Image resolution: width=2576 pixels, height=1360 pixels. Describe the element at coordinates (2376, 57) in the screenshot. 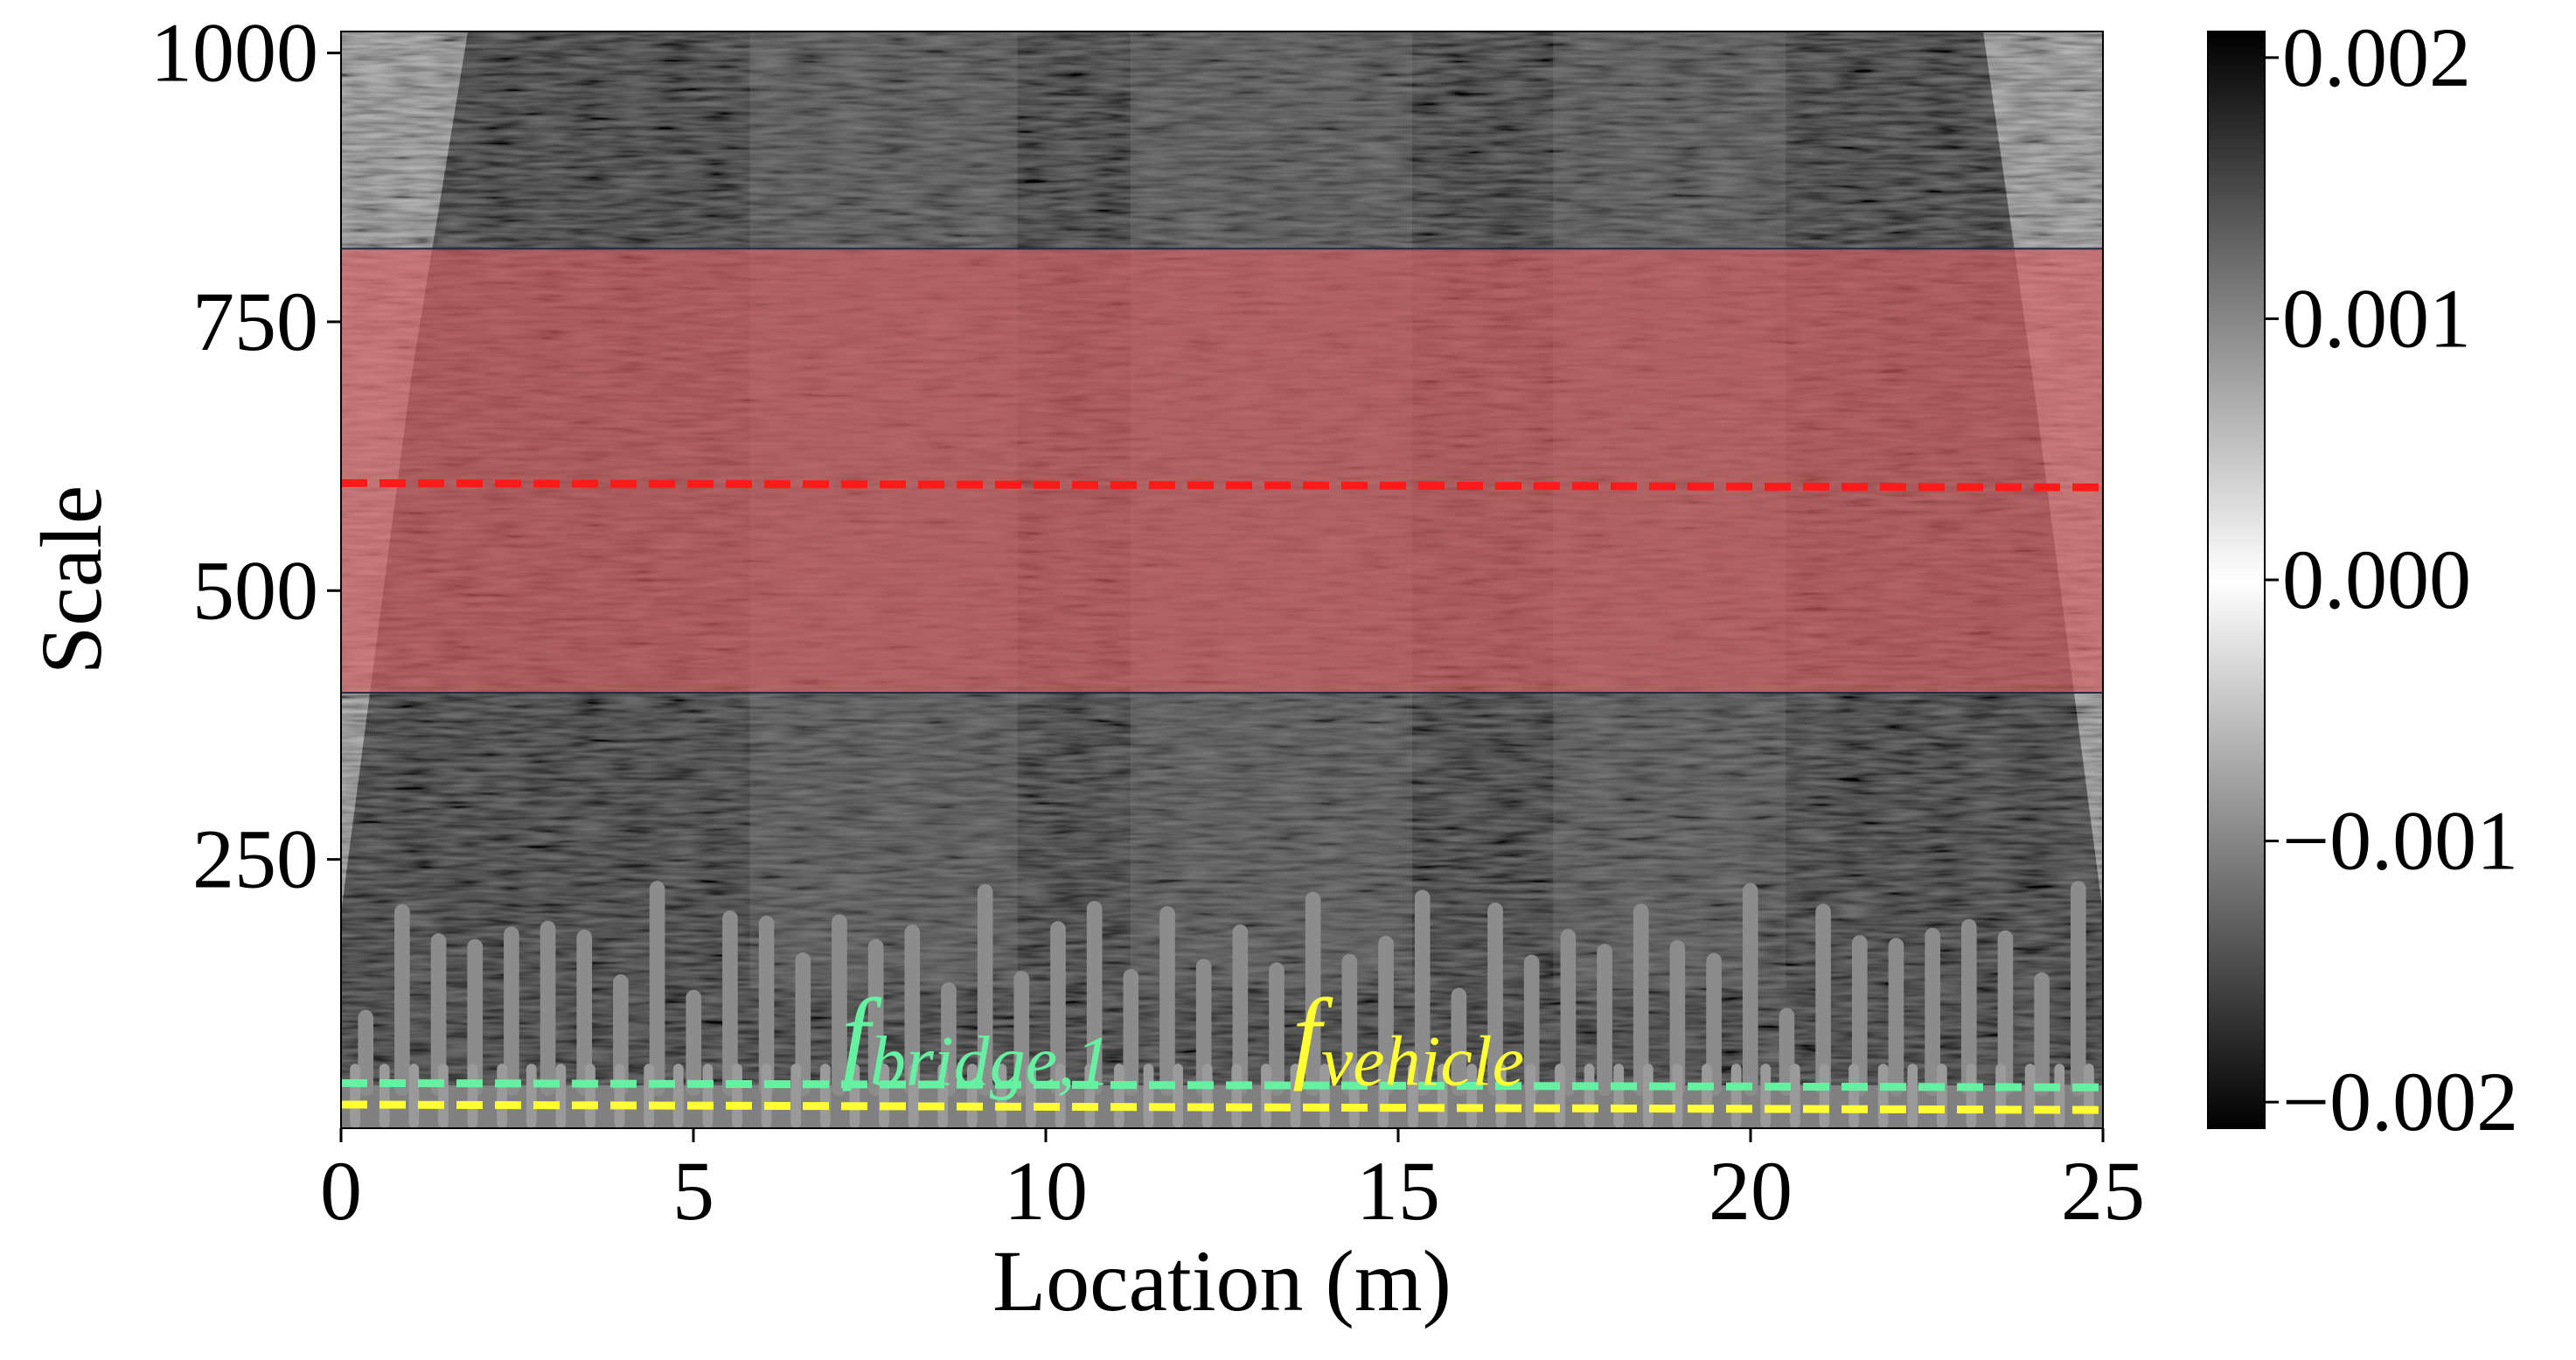

I see `colorbar-tick-label: 0.002` at that location.